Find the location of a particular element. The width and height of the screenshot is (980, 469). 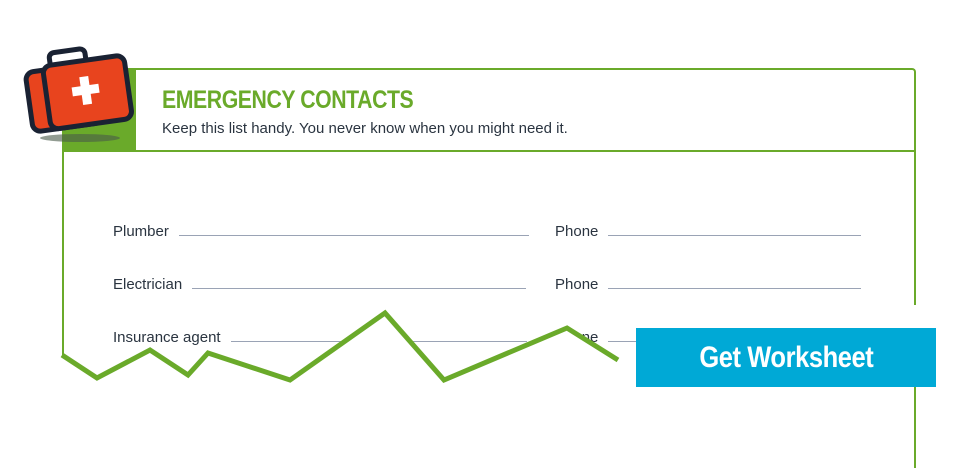

button-label: Get Worksheet is located at coordinates (786, 357).